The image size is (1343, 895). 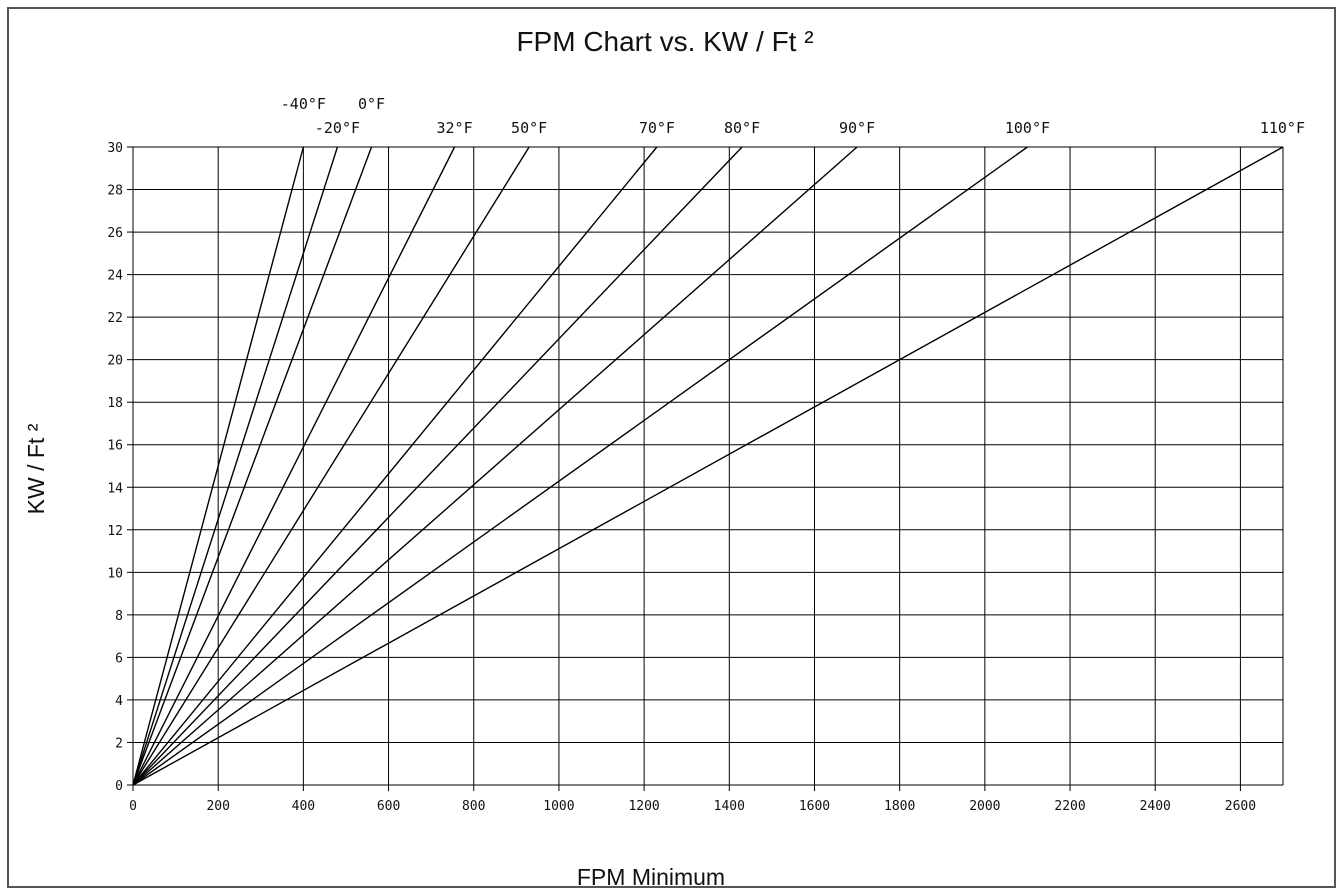 What do you see at coordinates (115, 403) in the screenshot?
I see `y-tick-label: 18` at bounding box center [115, 403].